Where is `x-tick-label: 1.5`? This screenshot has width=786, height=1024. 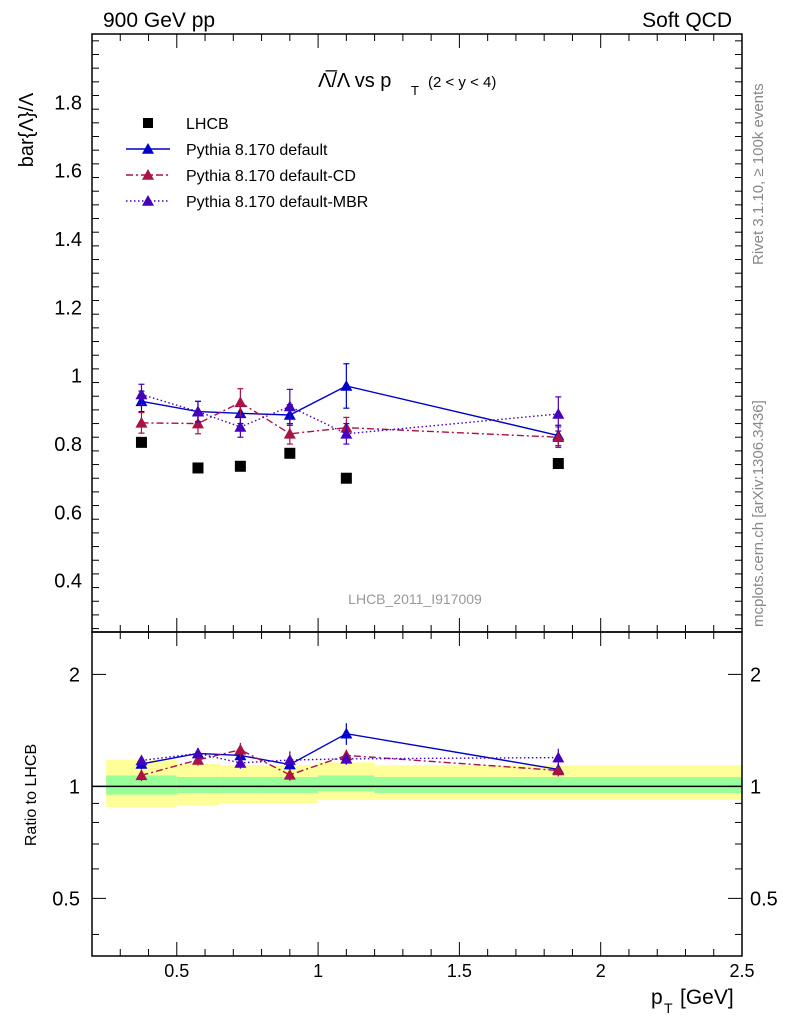 x-tick-label: 1.5 is located at coordinates (459, 971).